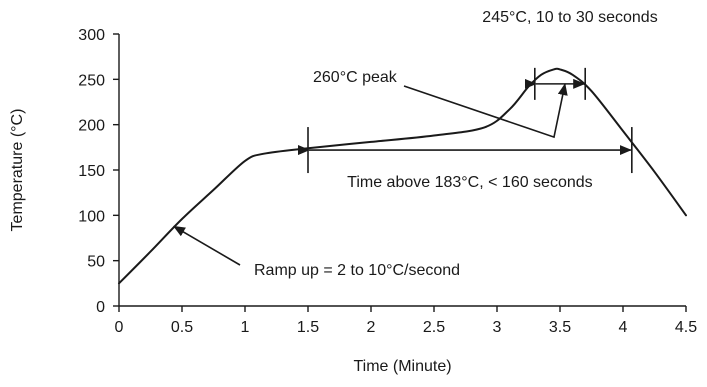 The height and width of the screenshot is (387, 707). I want to click on x-tick-label: 0, so click(119, 327).